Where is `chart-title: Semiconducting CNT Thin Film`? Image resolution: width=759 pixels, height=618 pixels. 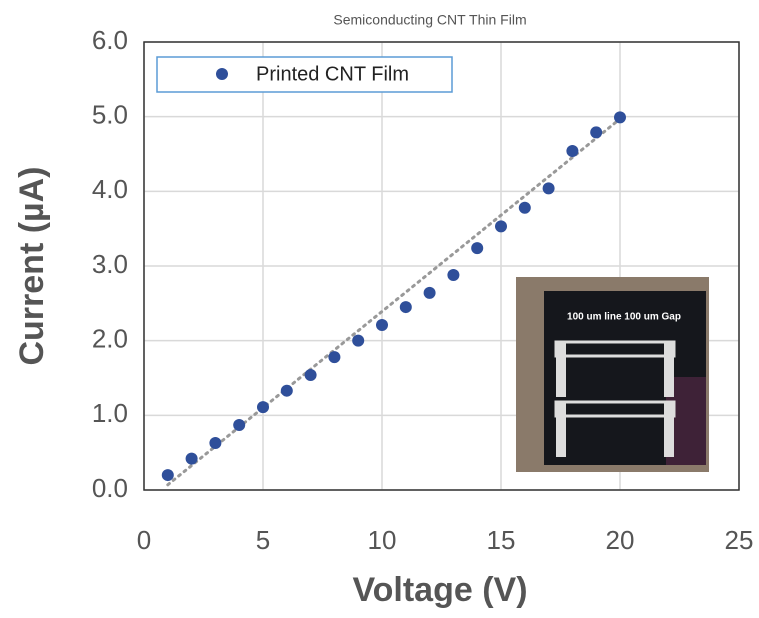 chart-title: Semiconducting CNT Thin Film is located at coordinates (429, 20).